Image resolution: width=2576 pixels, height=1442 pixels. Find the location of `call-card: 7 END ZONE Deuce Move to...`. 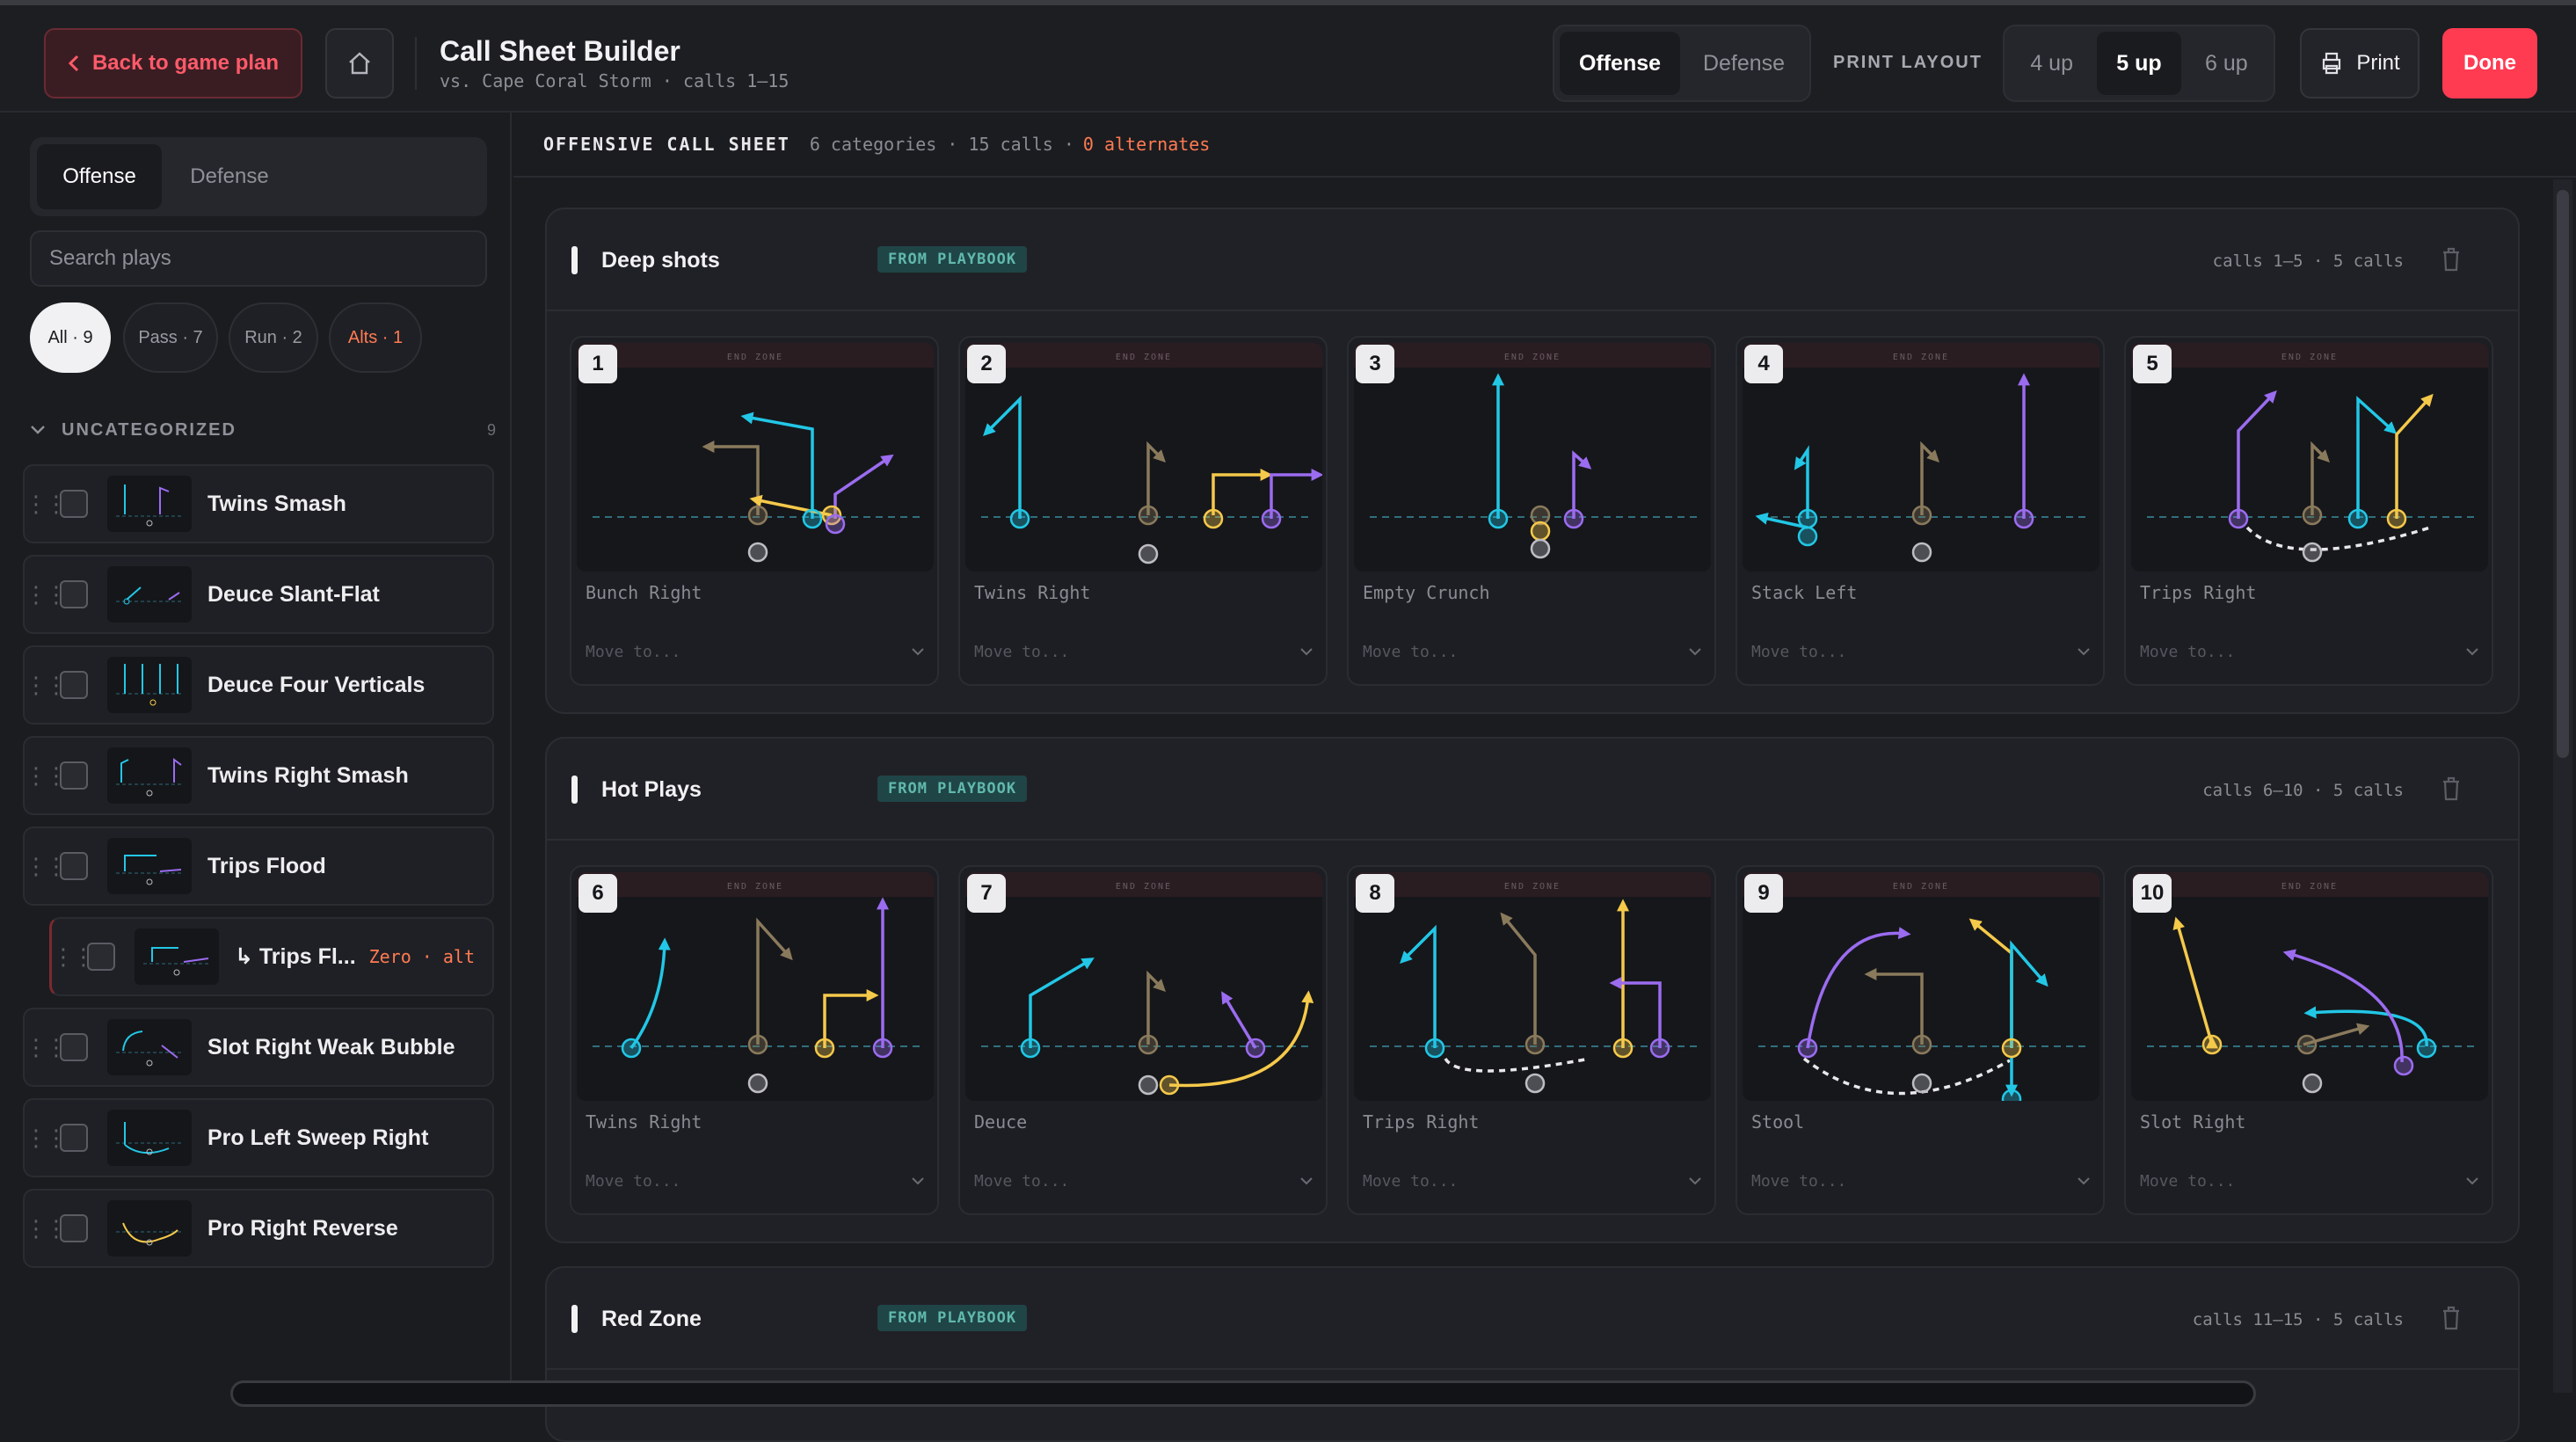

call-card: 7 END ZONE Deuce Move to... is located at coordinates (1143, 1040).